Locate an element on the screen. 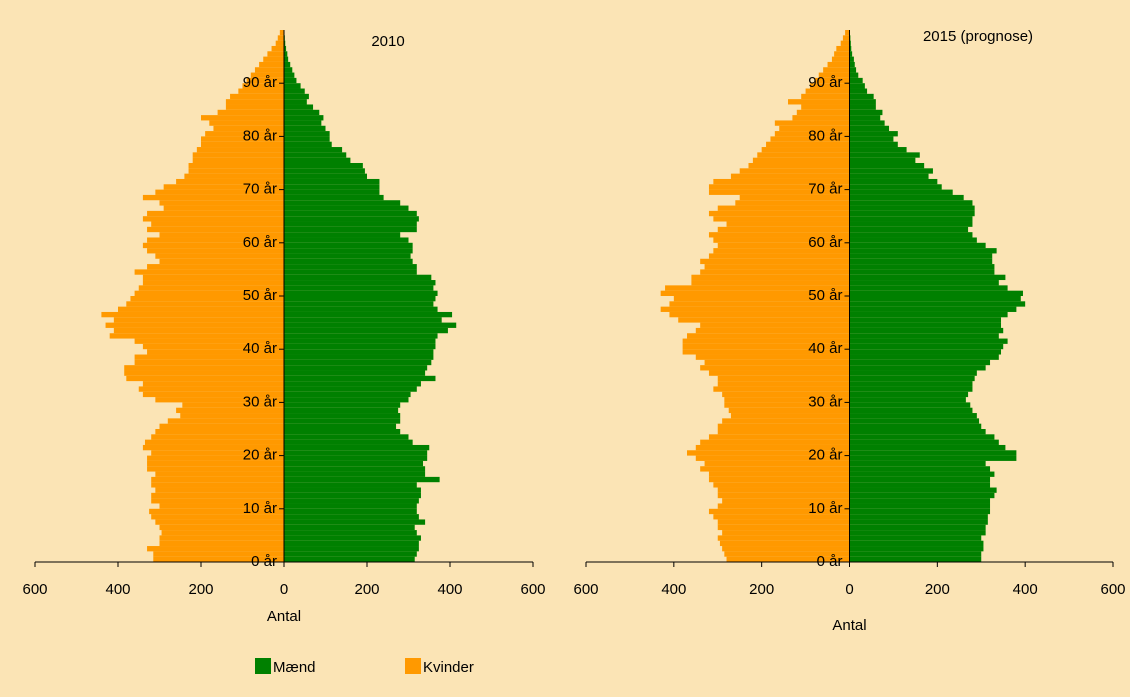 Image resolution: width=1130 pixels, height=697 pixels. y-tick-label: 20 år is located at coordinates (825, 455).